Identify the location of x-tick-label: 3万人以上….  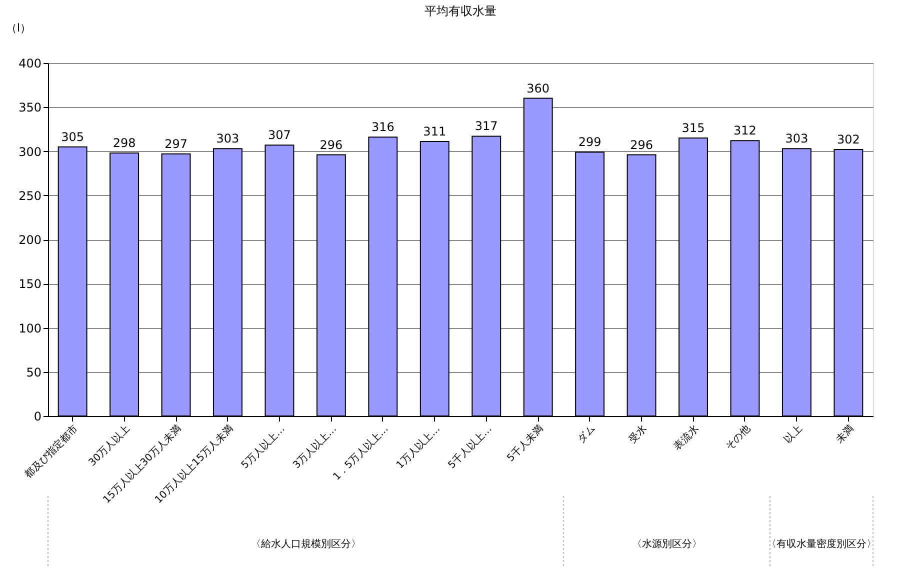
(314, 447).